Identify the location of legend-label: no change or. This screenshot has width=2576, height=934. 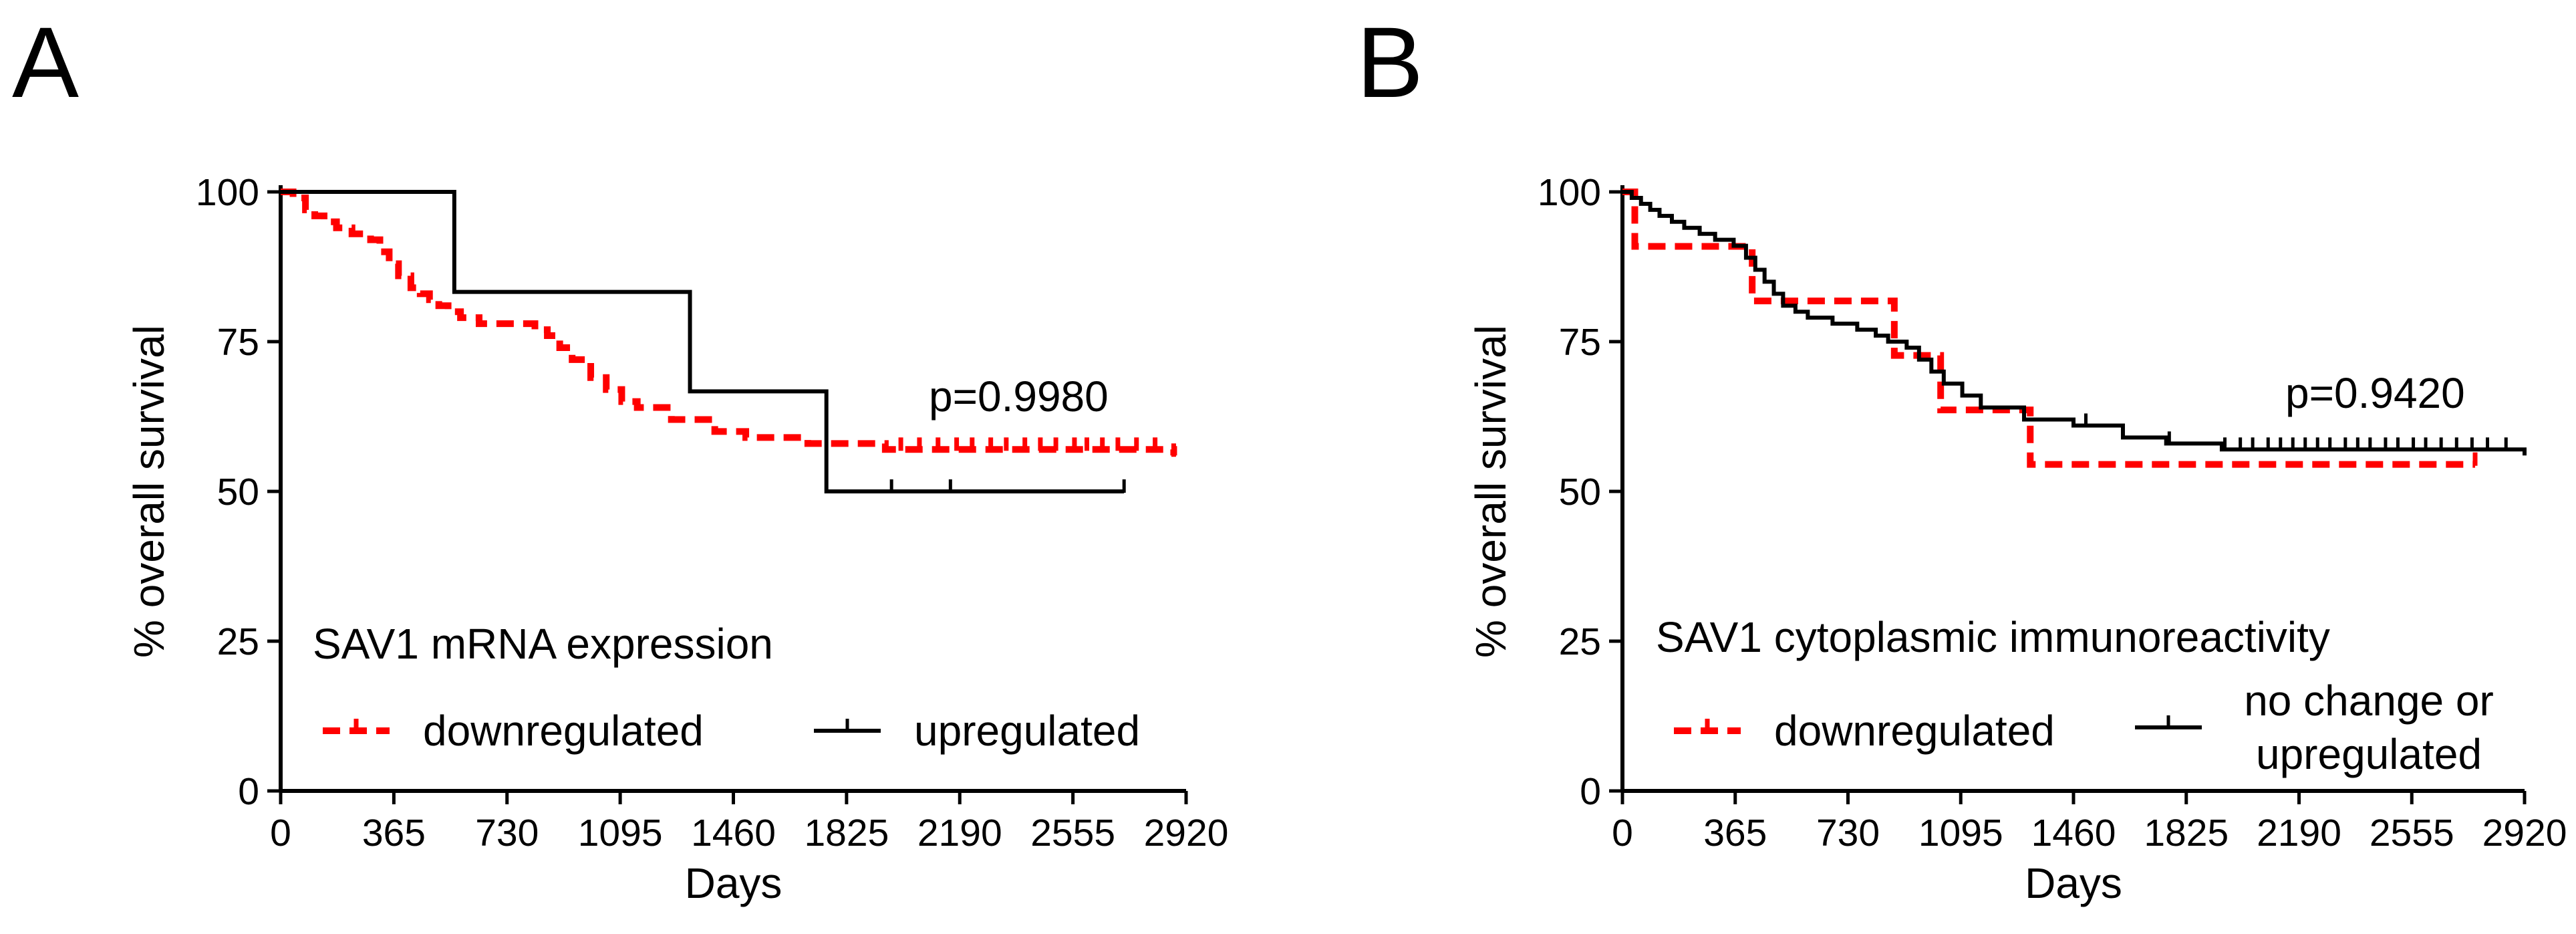
(2369, 701).